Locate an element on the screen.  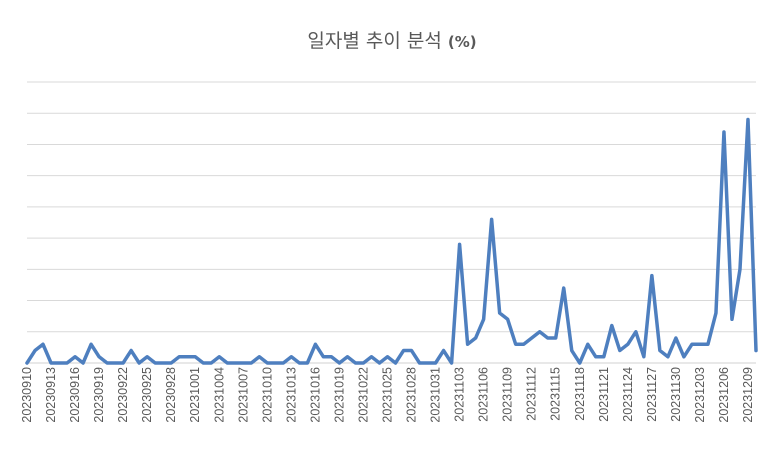
x-tick-label: 20231025 is located at coordinates (387, 395).